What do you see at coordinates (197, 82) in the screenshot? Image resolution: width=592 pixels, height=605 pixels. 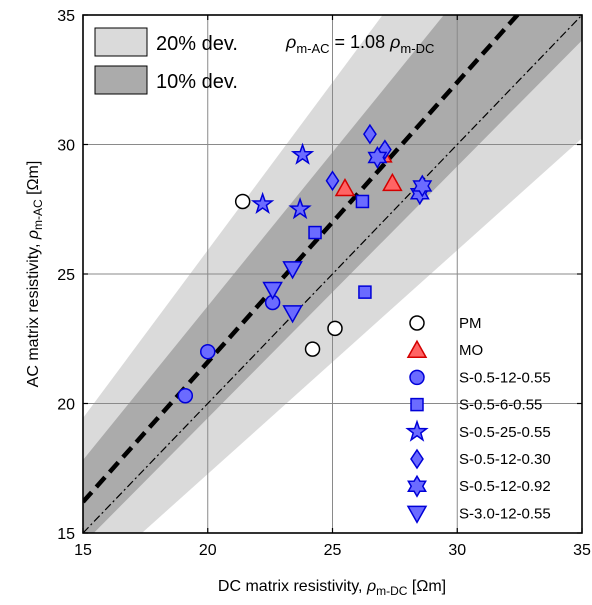 I see `band-legend-10-label: 10% dev.` at bounding box center [197, 82].